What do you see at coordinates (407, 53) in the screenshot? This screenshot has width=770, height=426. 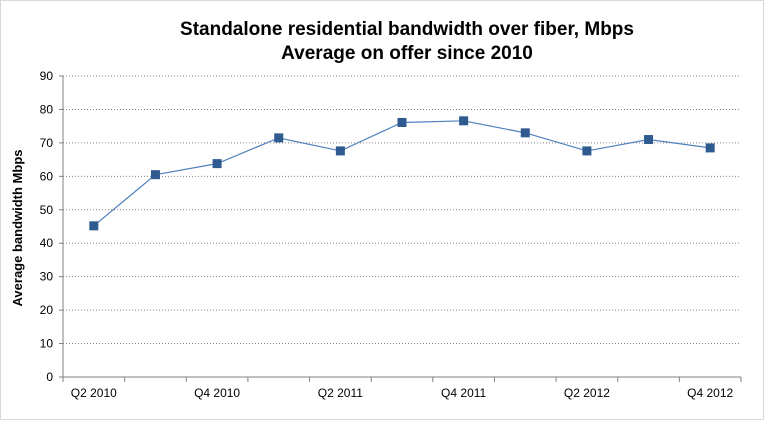 I see `chart-subtitle: Average on offer since 2010` at bounding box center [407, 53].